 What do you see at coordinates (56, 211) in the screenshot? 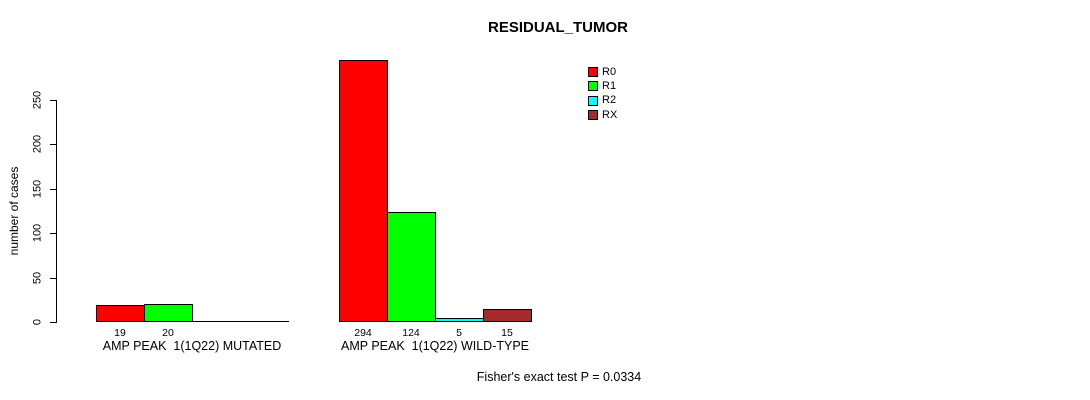
I see `y-axis-line` at bounding box center [56, 211].